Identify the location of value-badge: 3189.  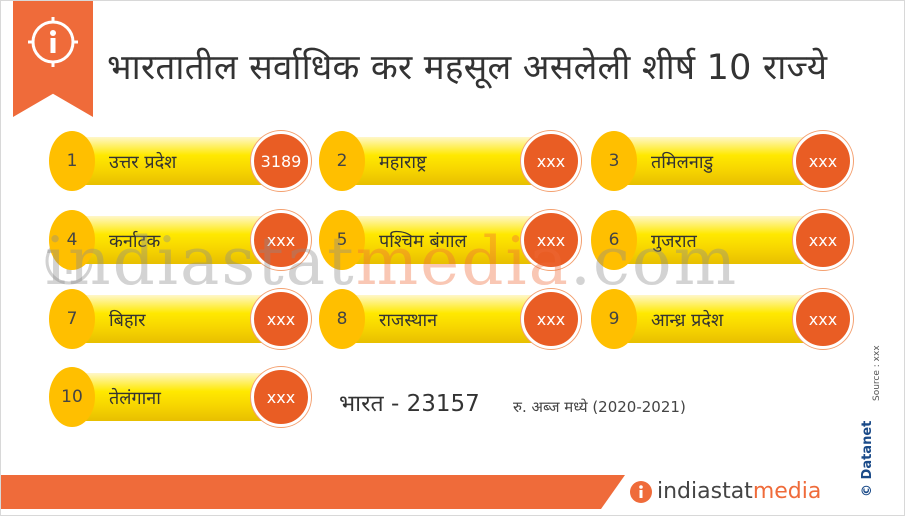
(281, 161).